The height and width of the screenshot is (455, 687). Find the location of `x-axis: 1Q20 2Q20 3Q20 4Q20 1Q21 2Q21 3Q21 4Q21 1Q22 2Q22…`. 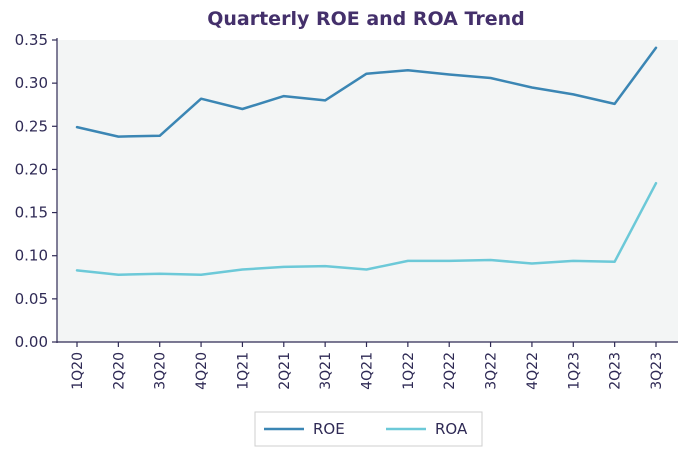

x-axis: 1Q20 2Q20 3Q20 4Q20 1Q21 2Q21 3Q21 4Q21 1Q22 2Q22… is located at coordinates (367, 365).